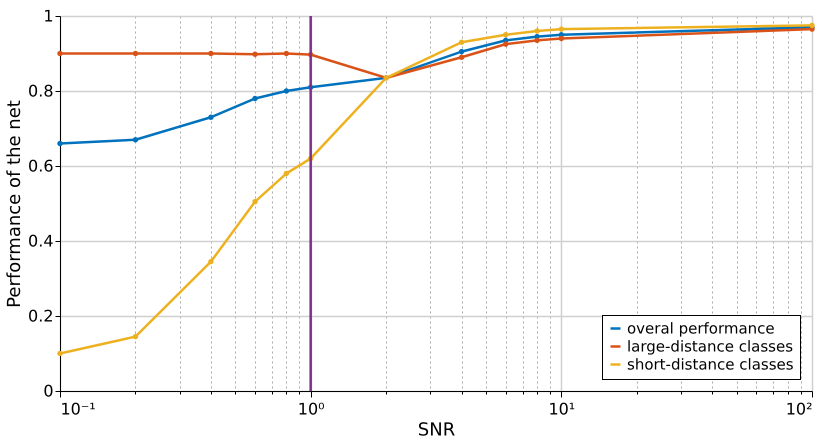 The height and width of the screenshot is (444, 829). What do you see at coordinates (799, 409) in the screenshot?
I see `x-tick-label: 10²` at bounding box center [799, 409].